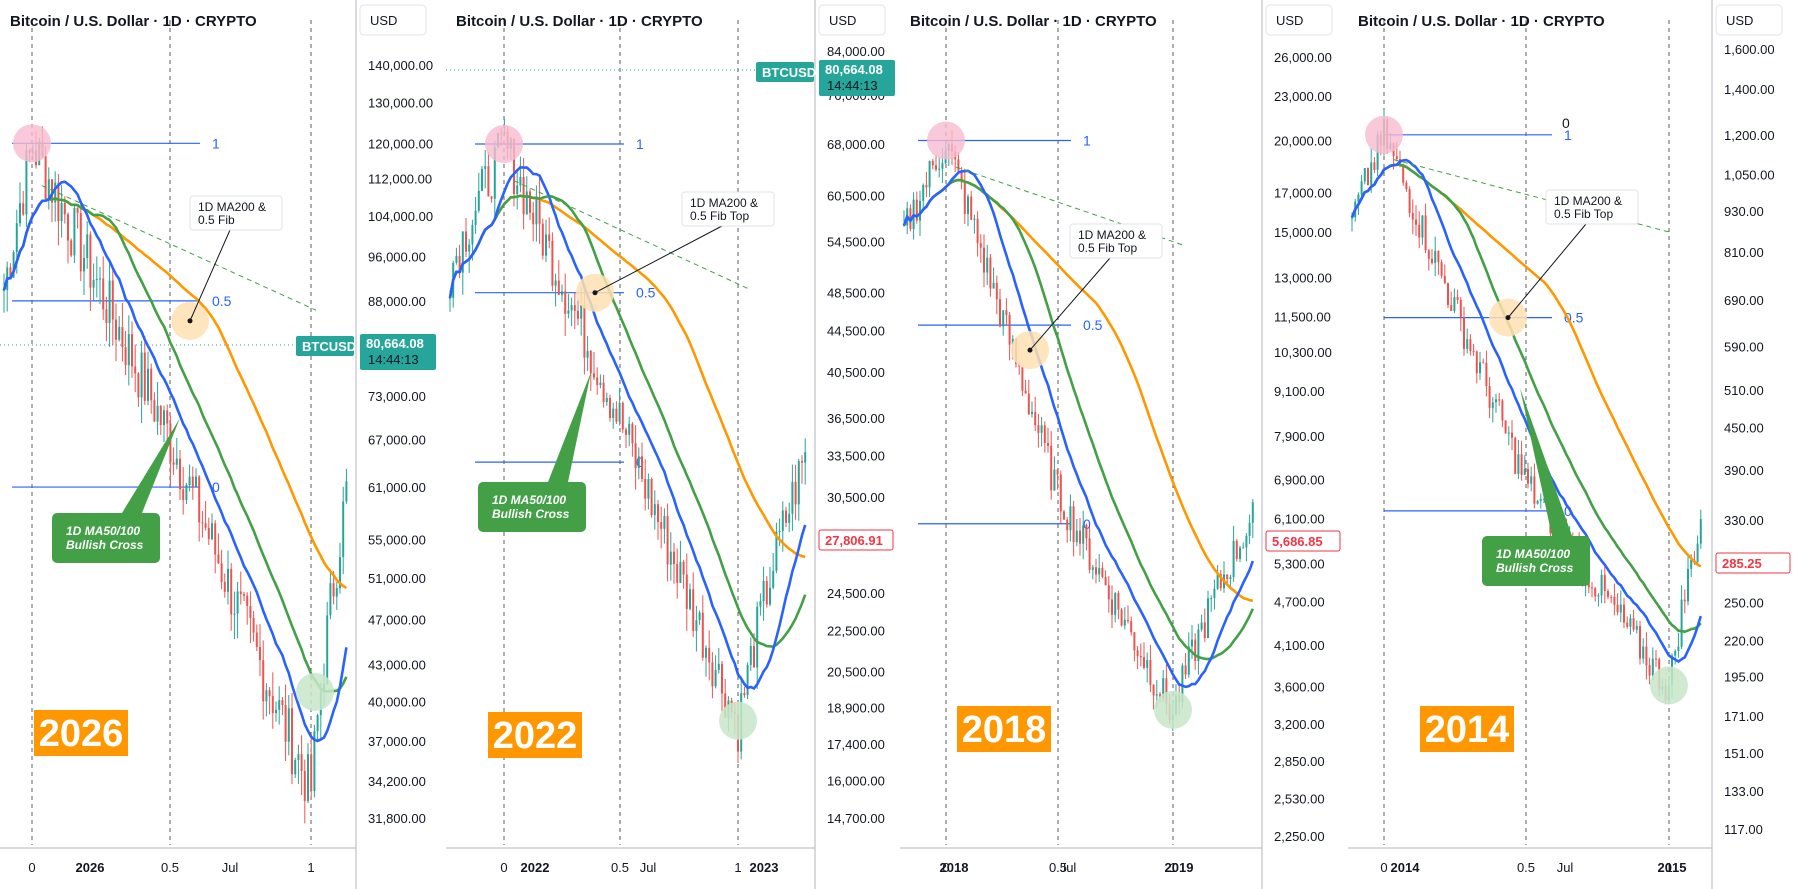  What do you see at coordinates (529, 500) in the screenshot?
I see `cross-label-text: 1D MA50/100` at bounding box center [529, 500].